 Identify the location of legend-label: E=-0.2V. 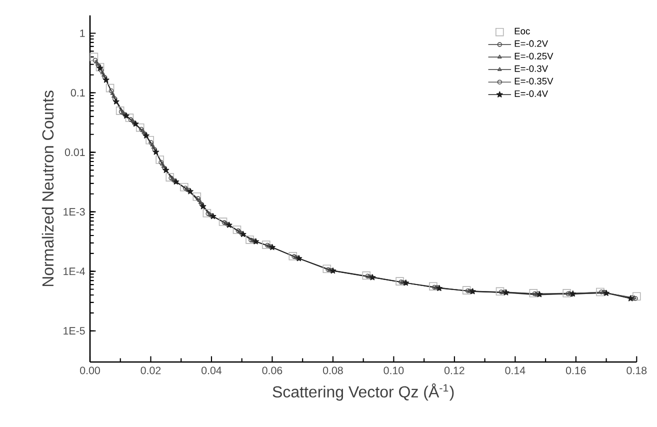
(531, 43).